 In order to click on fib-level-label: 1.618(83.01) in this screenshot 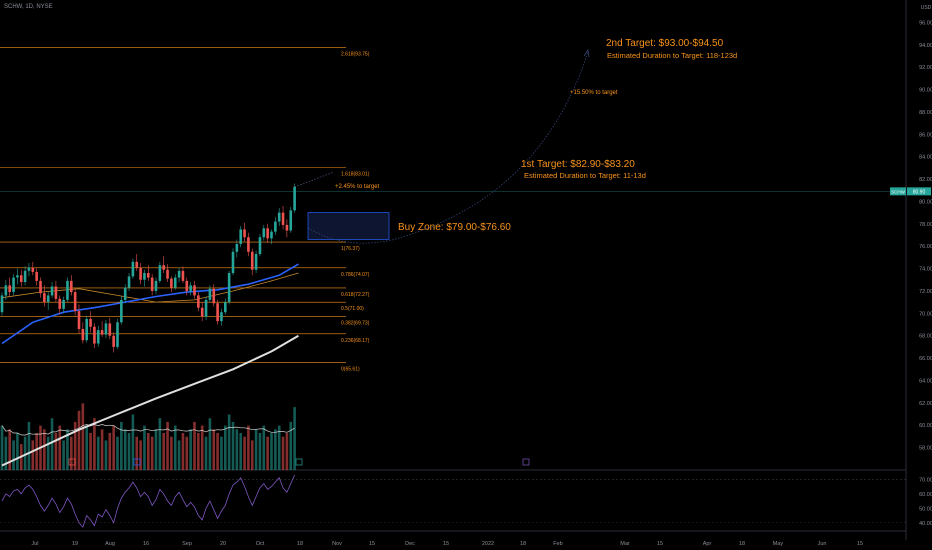, I will do `click(355, 175)`.